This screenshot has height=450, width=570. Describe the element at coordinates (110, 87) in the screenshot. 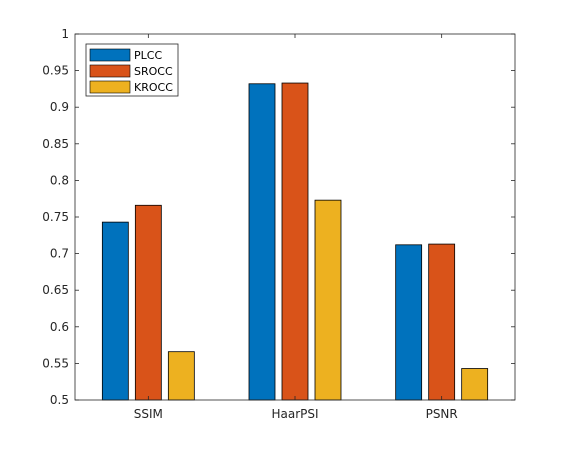

I see `legend-swatch-krocc` at that location.